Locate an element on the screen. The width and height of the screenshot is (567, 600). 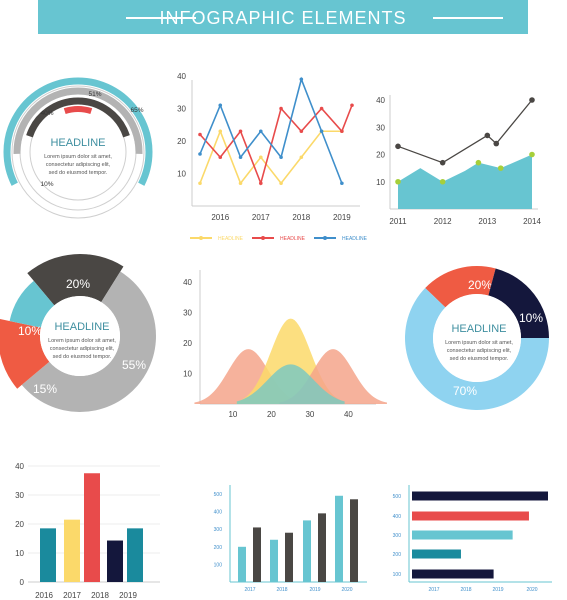
radial-body-line: Lorem ipsum dolor sit amet, is located at coordinates (78, 157).